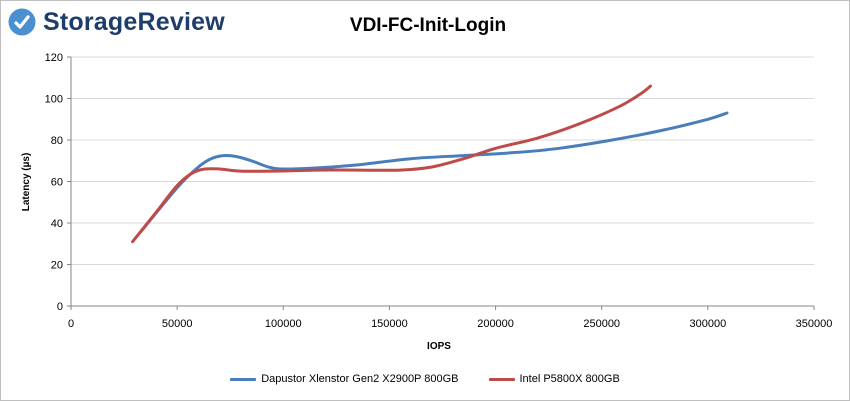 Image resolution: width=850 pixels, height=401 pixels. I want to click on y-tick-label: 120, so click(54, 58).